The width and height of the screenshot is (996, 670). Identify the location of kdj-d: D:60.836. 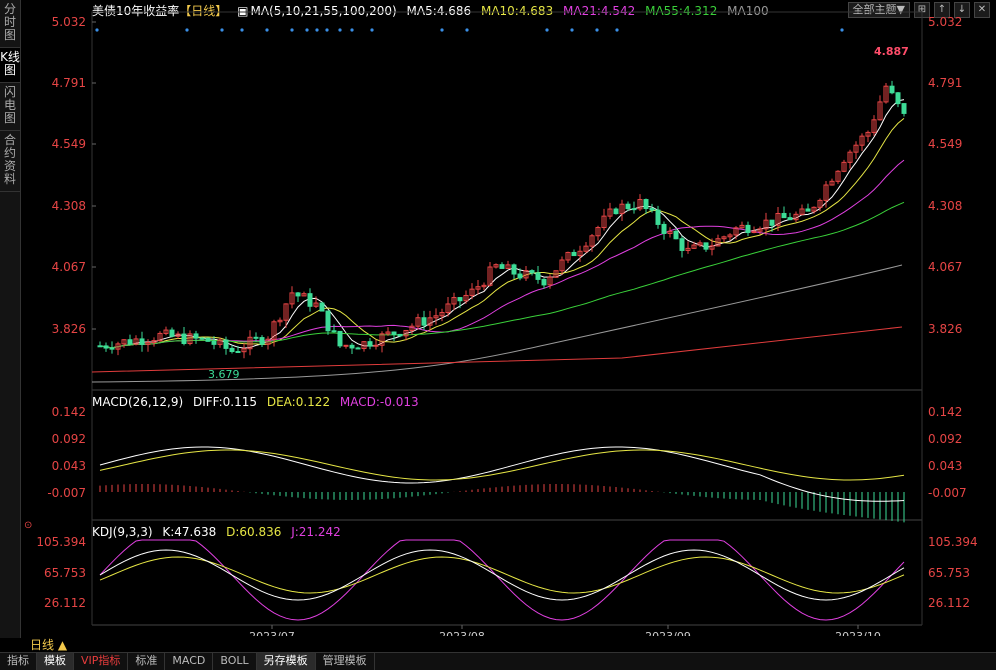
(254, 532).